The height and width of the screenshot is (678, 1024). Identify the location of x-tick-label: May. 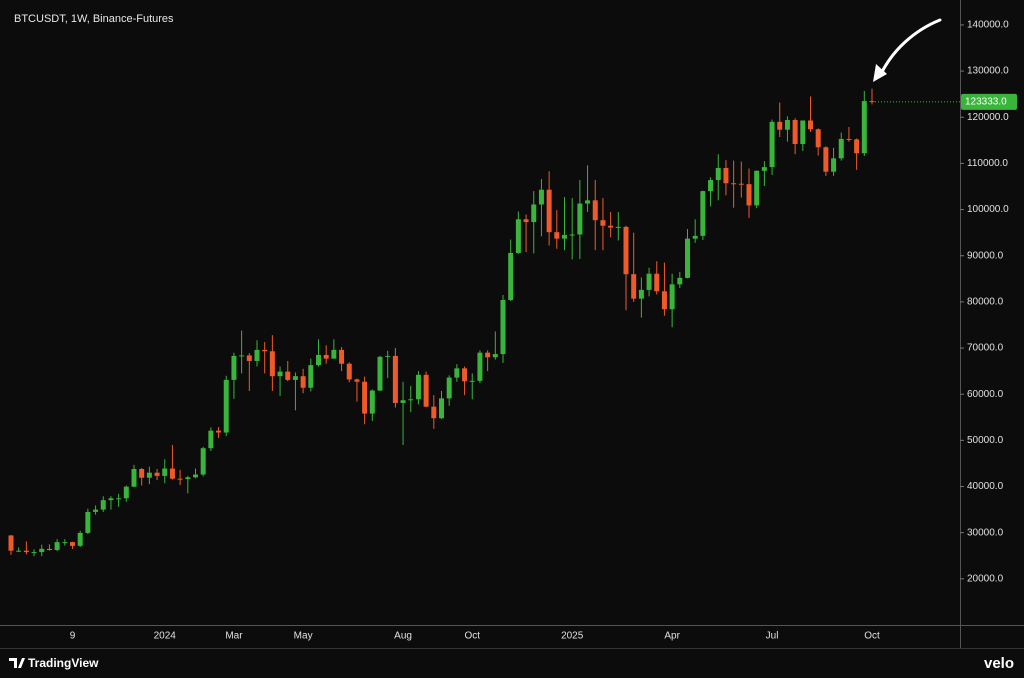
(303, 636).